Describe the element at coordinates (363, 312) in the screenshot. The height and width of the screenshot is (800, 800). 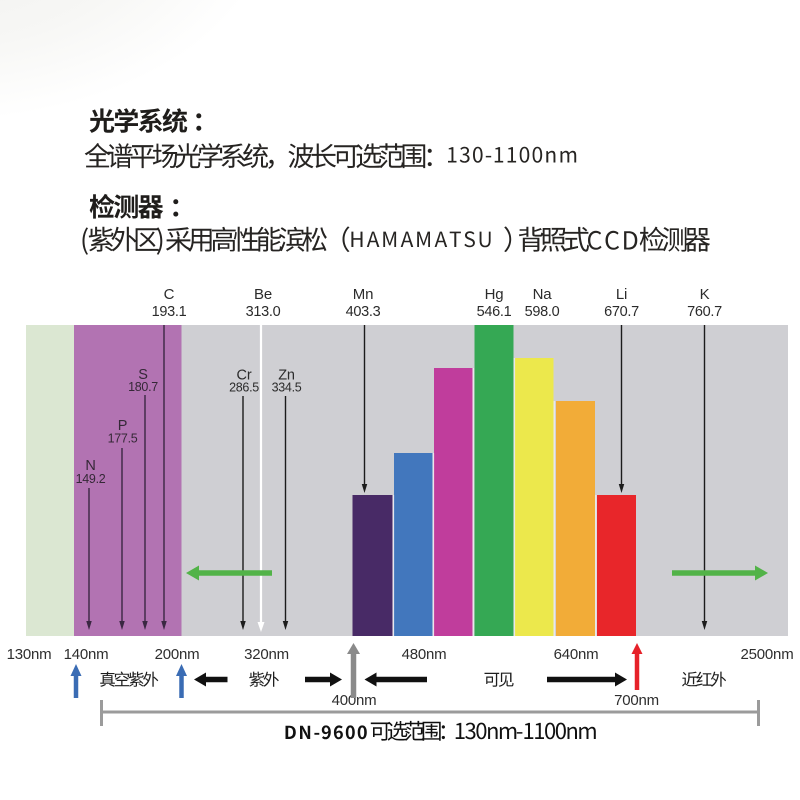
I see `svg-text: 403.3` at that location.